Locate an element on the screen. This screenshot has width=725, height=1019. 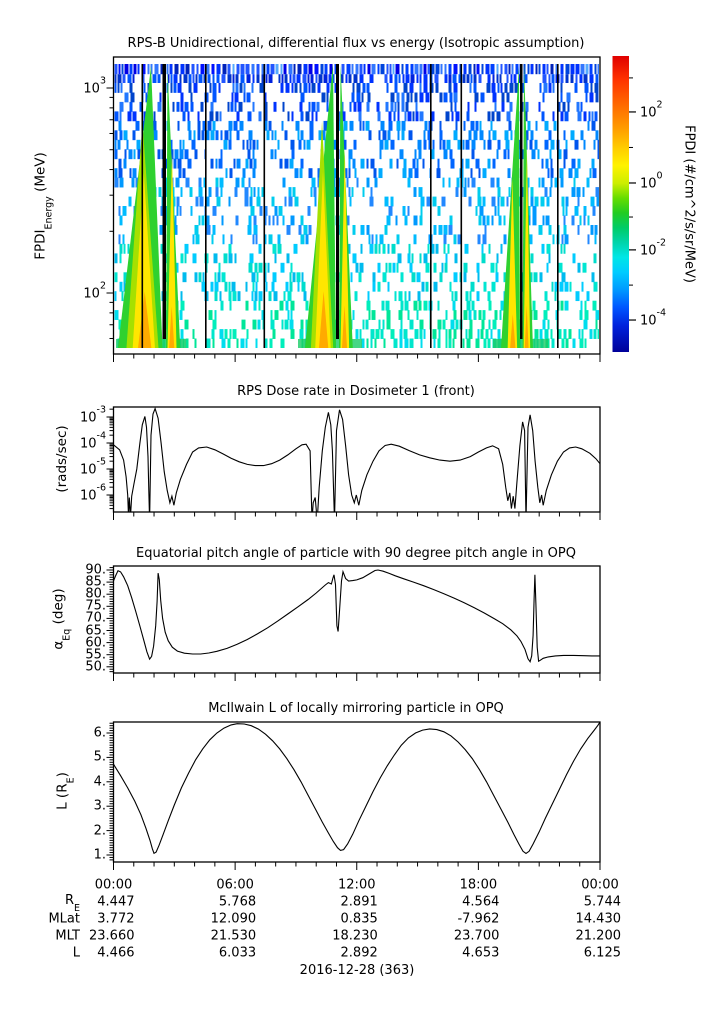
colorbar-tick-label: 10⁰ is located at coordinates (651, 181).